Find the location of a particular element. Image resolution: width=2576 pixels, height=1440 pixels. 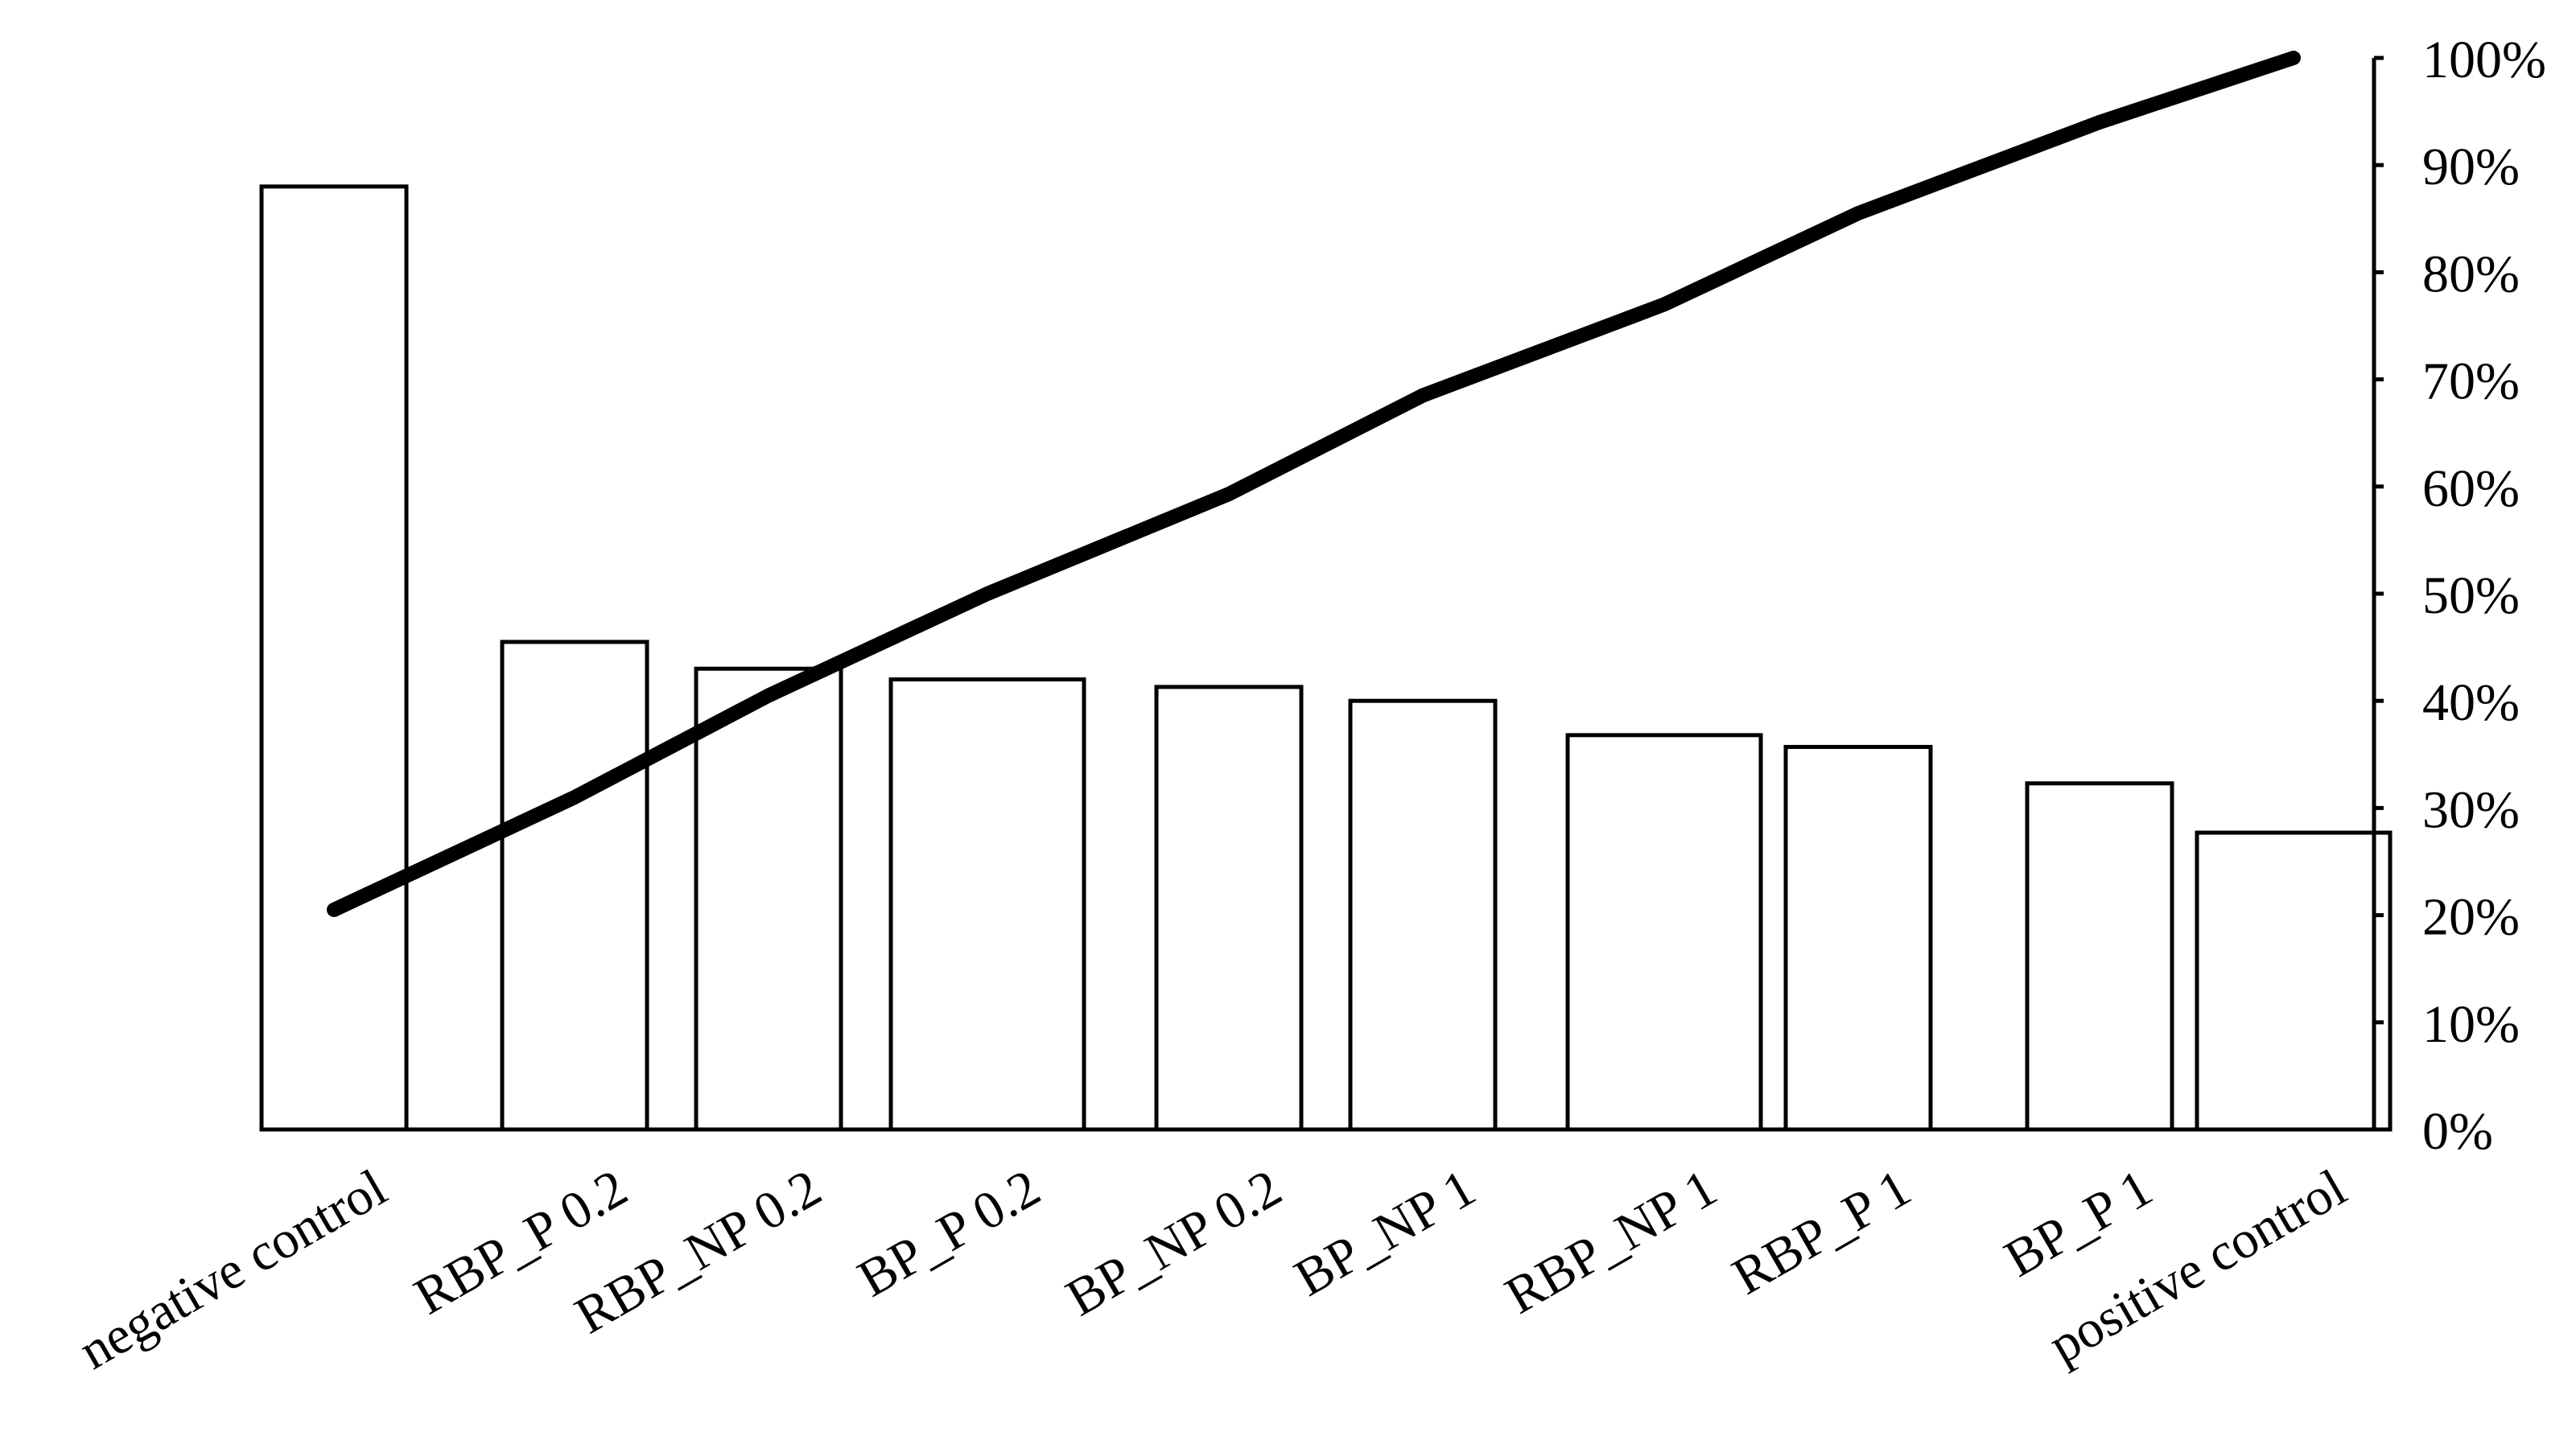

x-tick-label-8: RBP_P 1 is located at coordinates (1822, 1232).